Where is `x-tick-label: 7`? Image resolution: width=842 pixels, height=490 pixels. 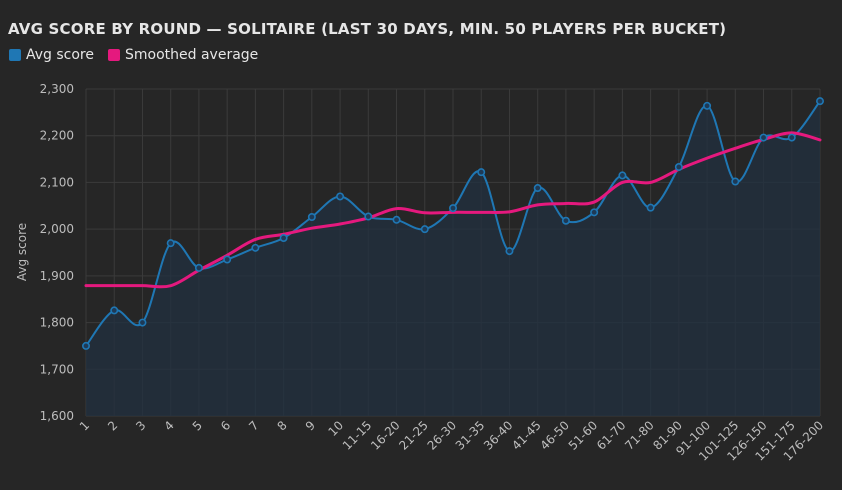
x-tick-label: 7 is located at coordinates (253, 425).